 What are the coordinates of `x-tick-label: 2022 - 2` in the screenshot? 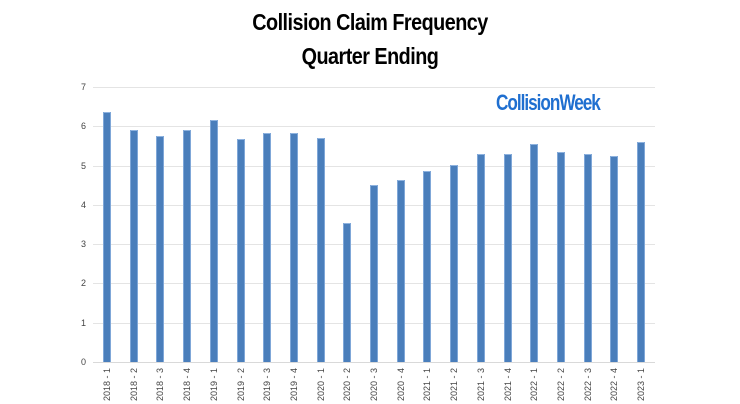 It's located at (560, 385).